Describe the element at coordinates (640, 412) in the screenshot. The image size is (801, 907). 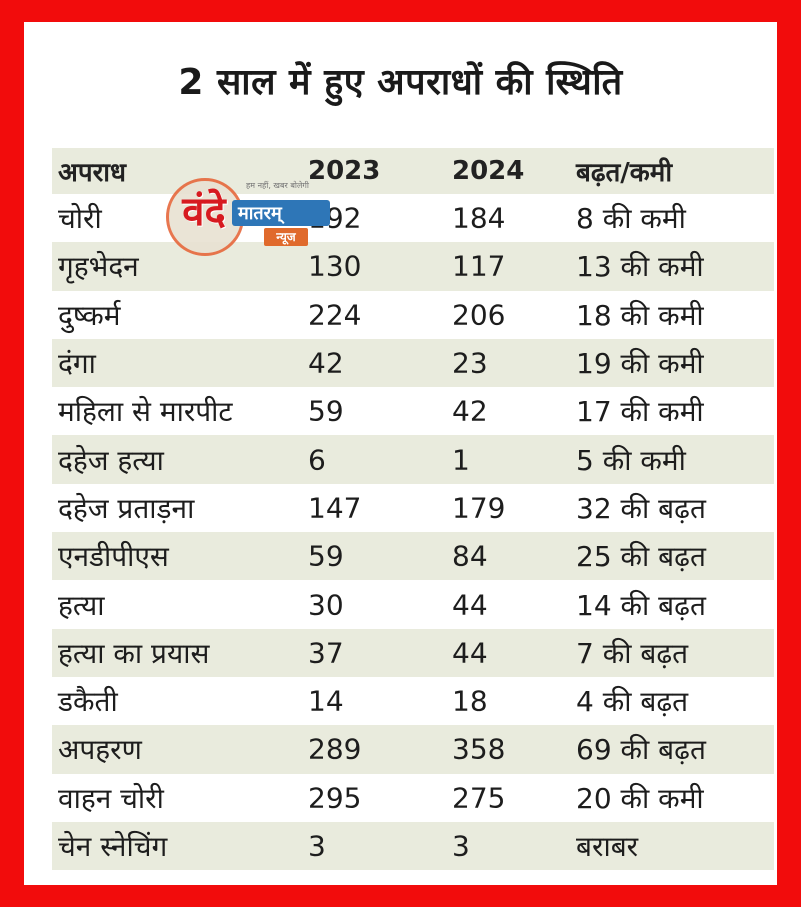
I see `change-value: 17 की कमी` at that location.